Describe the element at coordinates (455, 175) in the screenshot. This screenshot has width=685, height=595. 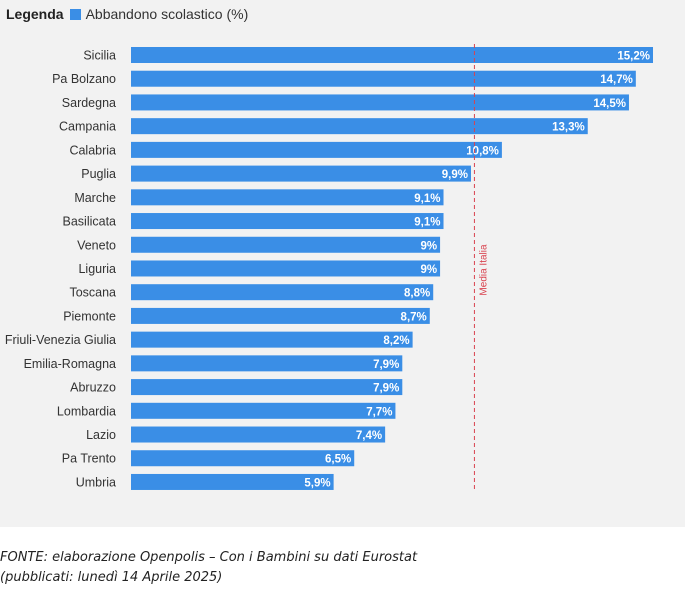
I see `value-label: 9,9%` at that location.